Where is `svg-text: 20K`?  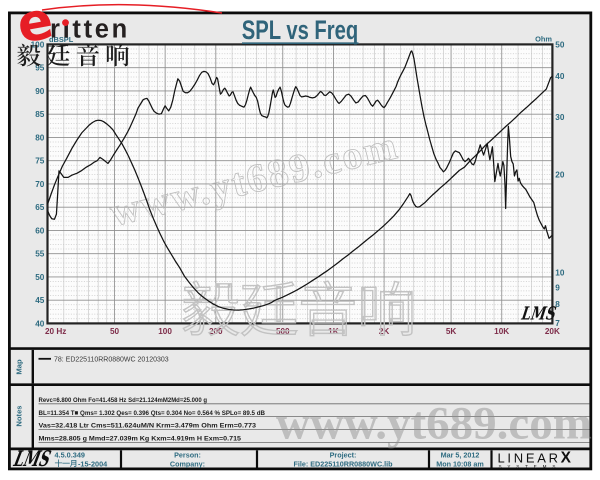
svg-text: 20K is located at coordinates (552, 331).